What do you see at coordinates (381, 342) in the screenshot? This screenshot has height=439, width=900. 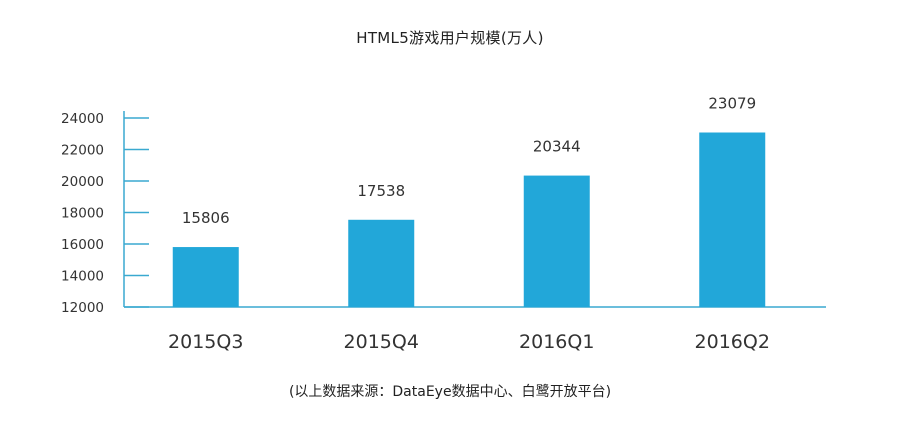 I see `x-tick-label: 2015Q4` at bounding box center [381, 342].